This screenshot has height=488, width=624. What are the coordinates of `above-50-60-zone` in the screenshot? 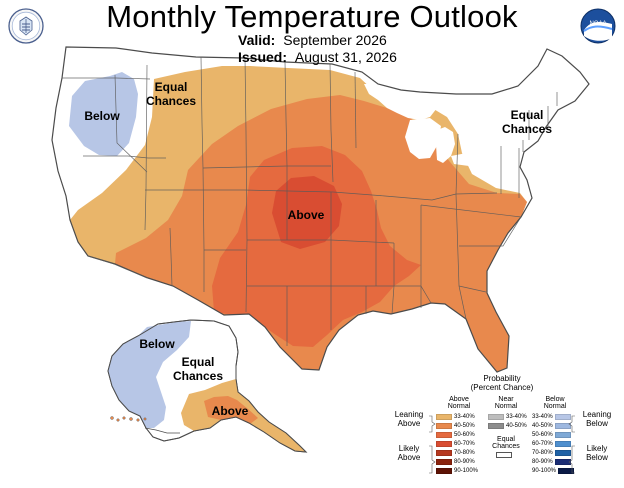 It's located at (316, 246).